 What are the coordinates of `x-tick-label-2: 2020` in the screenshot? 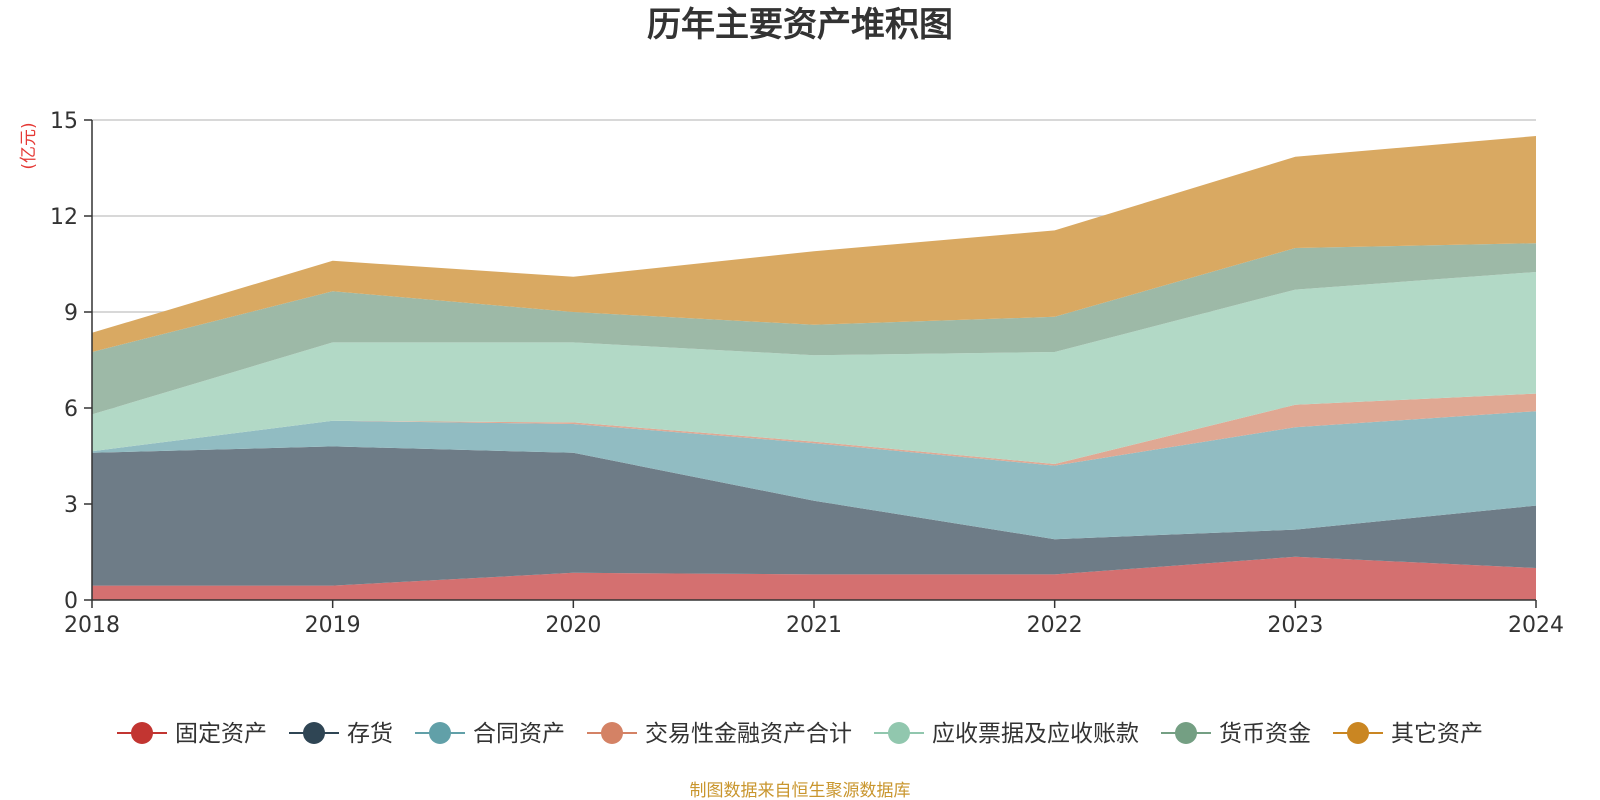 It's located at (573, 625).